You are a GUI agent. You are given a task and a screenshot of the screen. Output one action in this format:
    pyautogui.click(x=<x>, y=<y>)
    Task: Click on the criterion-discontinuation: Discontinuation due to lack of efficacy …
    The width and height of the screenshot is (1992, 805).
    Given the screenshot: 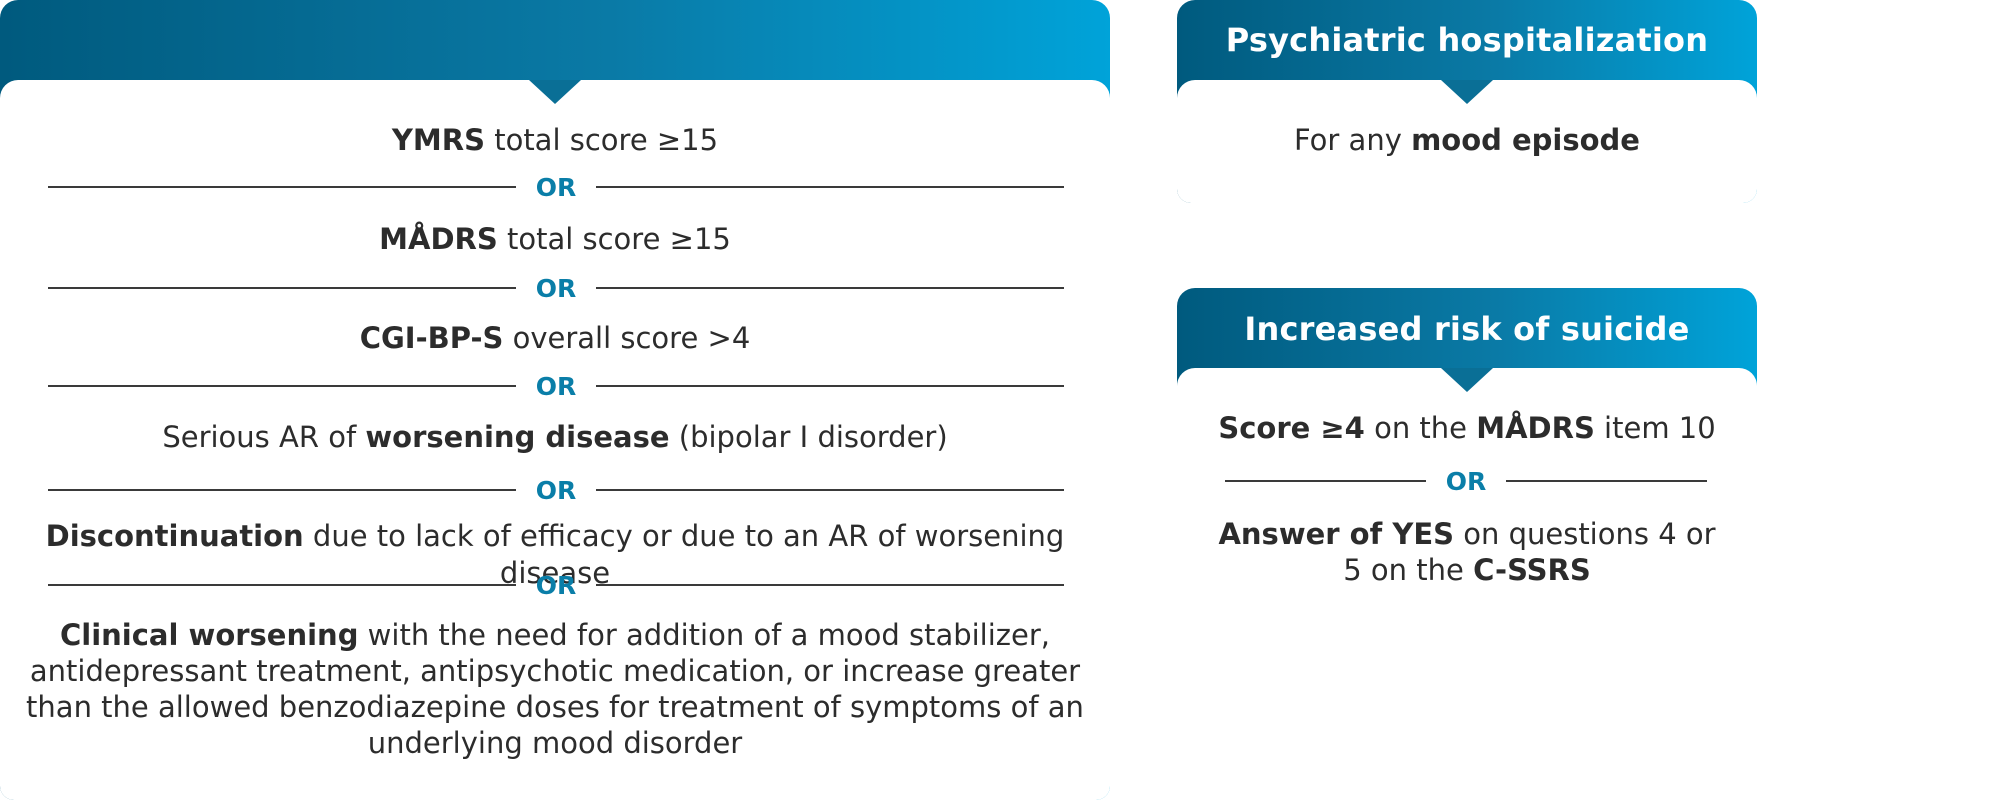 What is the action you would take?
    pyautogui.click(x=555, y=555)
    